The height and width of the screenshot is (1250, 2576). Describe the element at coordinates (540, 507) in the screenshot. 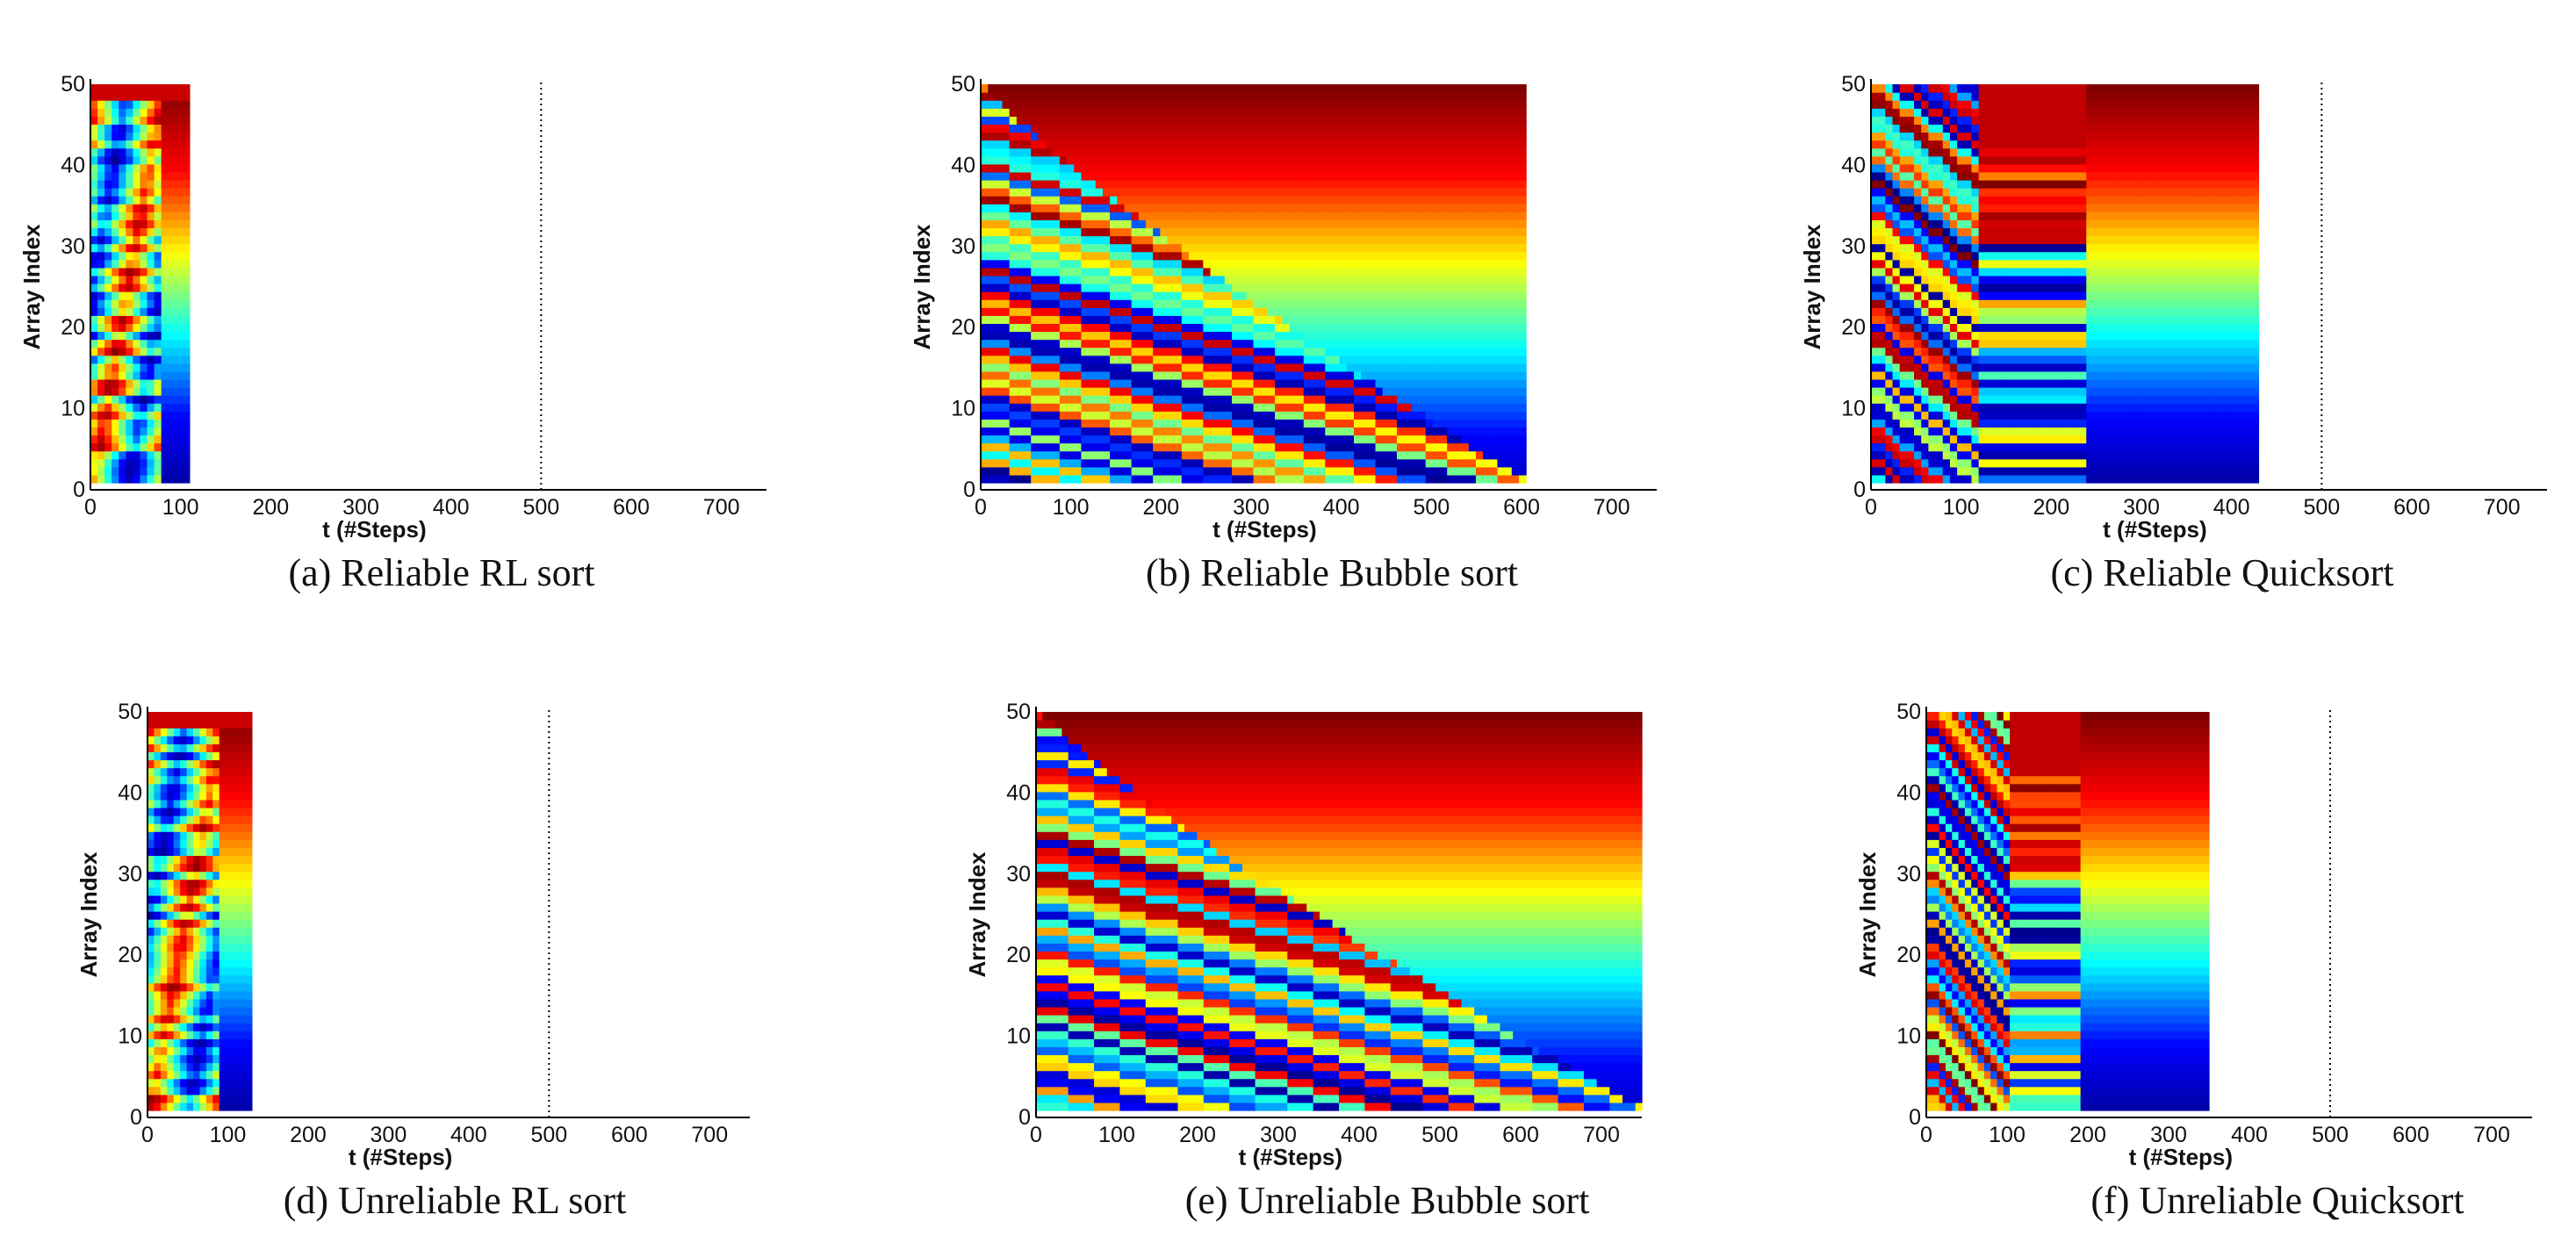

I see `x-tick-label: 500` at that location.